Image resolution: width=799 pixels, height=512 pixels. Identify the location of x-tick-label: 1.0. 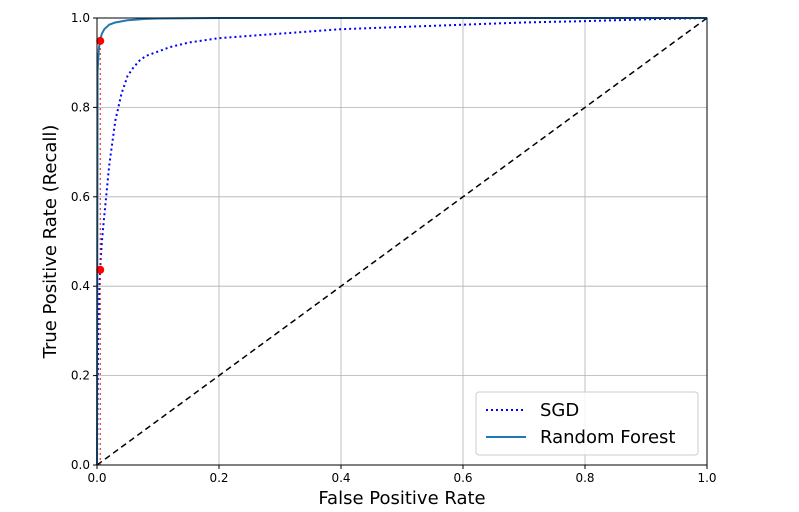
(706, 478).